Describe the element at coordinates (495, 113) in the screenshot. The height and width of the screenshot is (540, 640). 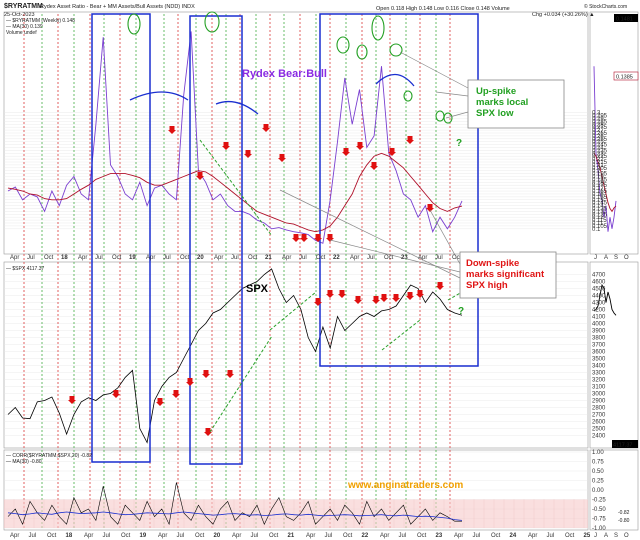
I see `callout-line: SPX low` at that location.